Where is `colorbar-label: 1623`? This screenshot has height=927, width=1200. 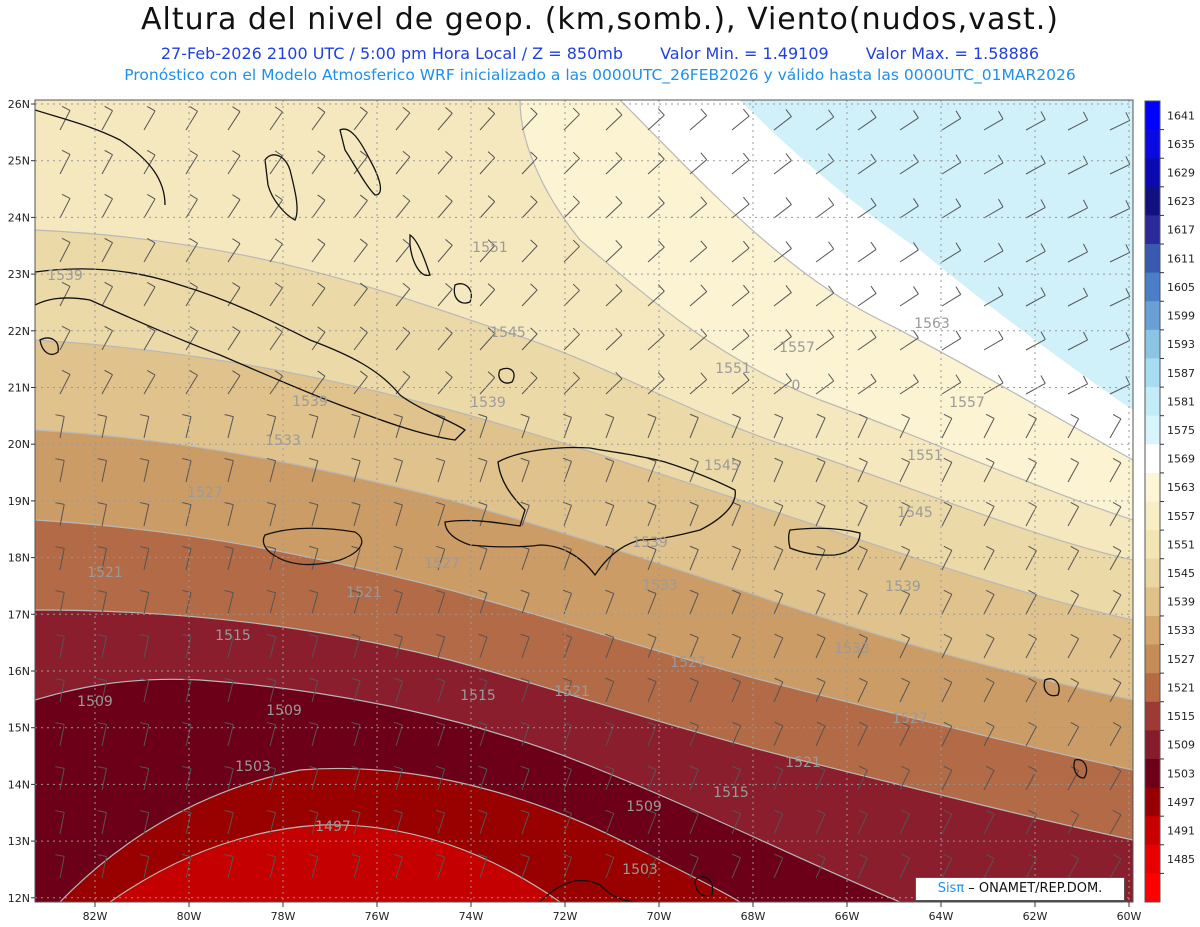 colorbar-label: 1623 is located at coordinates (1181, 201).